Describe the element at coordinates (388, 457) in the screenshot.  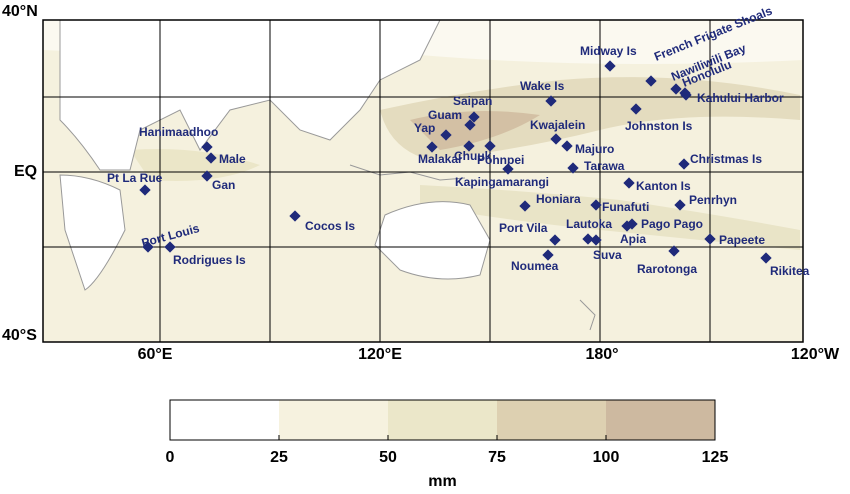
I see `colorbar-tick-label: 50` at that location.